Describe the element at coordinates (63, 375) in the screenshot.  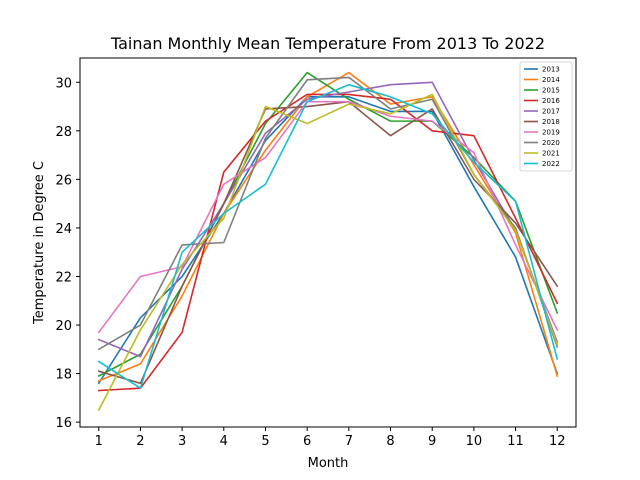
I see `y-tick-label: 18` at that location.